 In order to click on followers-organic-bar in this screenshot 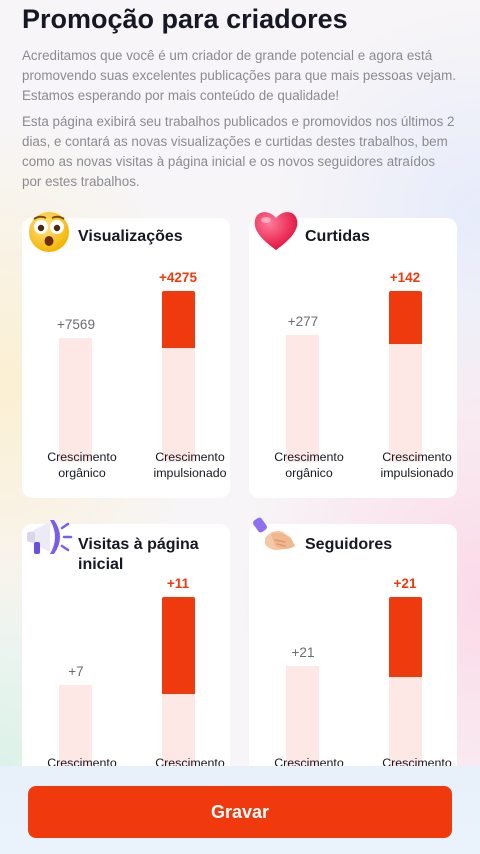, I will do `click(302, 720)`.